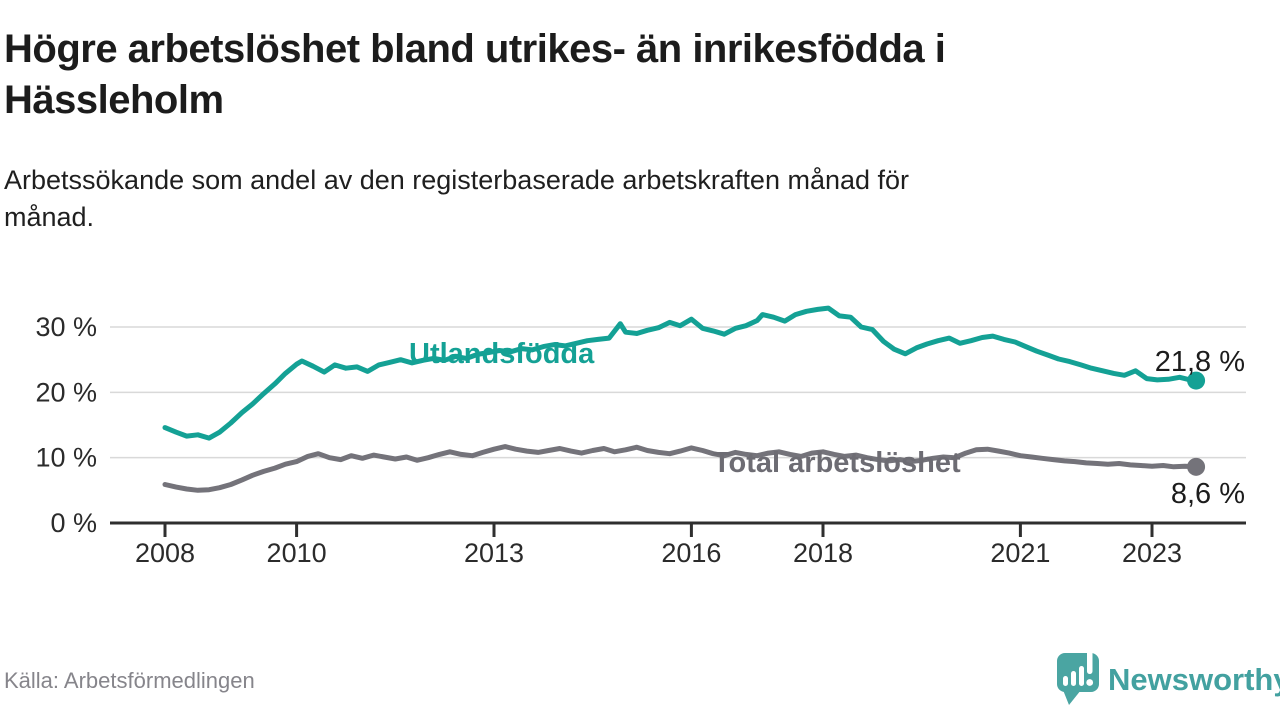 The image size is (1280, 720). I want to click on x-tick-label-2021: 2021, so click(1020, 553).